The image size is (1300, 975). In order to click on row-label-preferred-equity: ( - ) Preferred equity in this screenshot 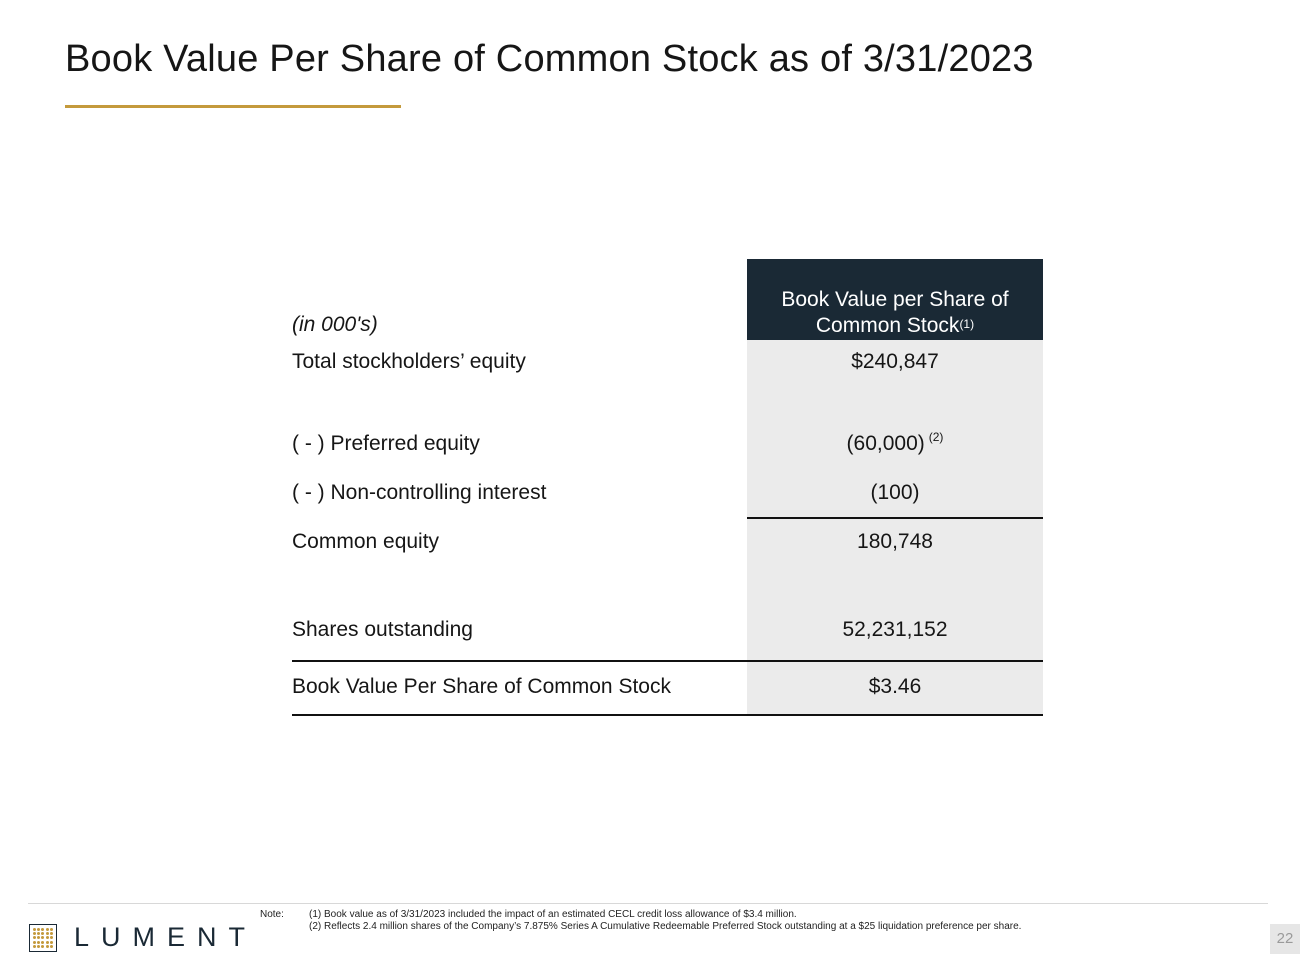, I will do `click(386, 443)`.